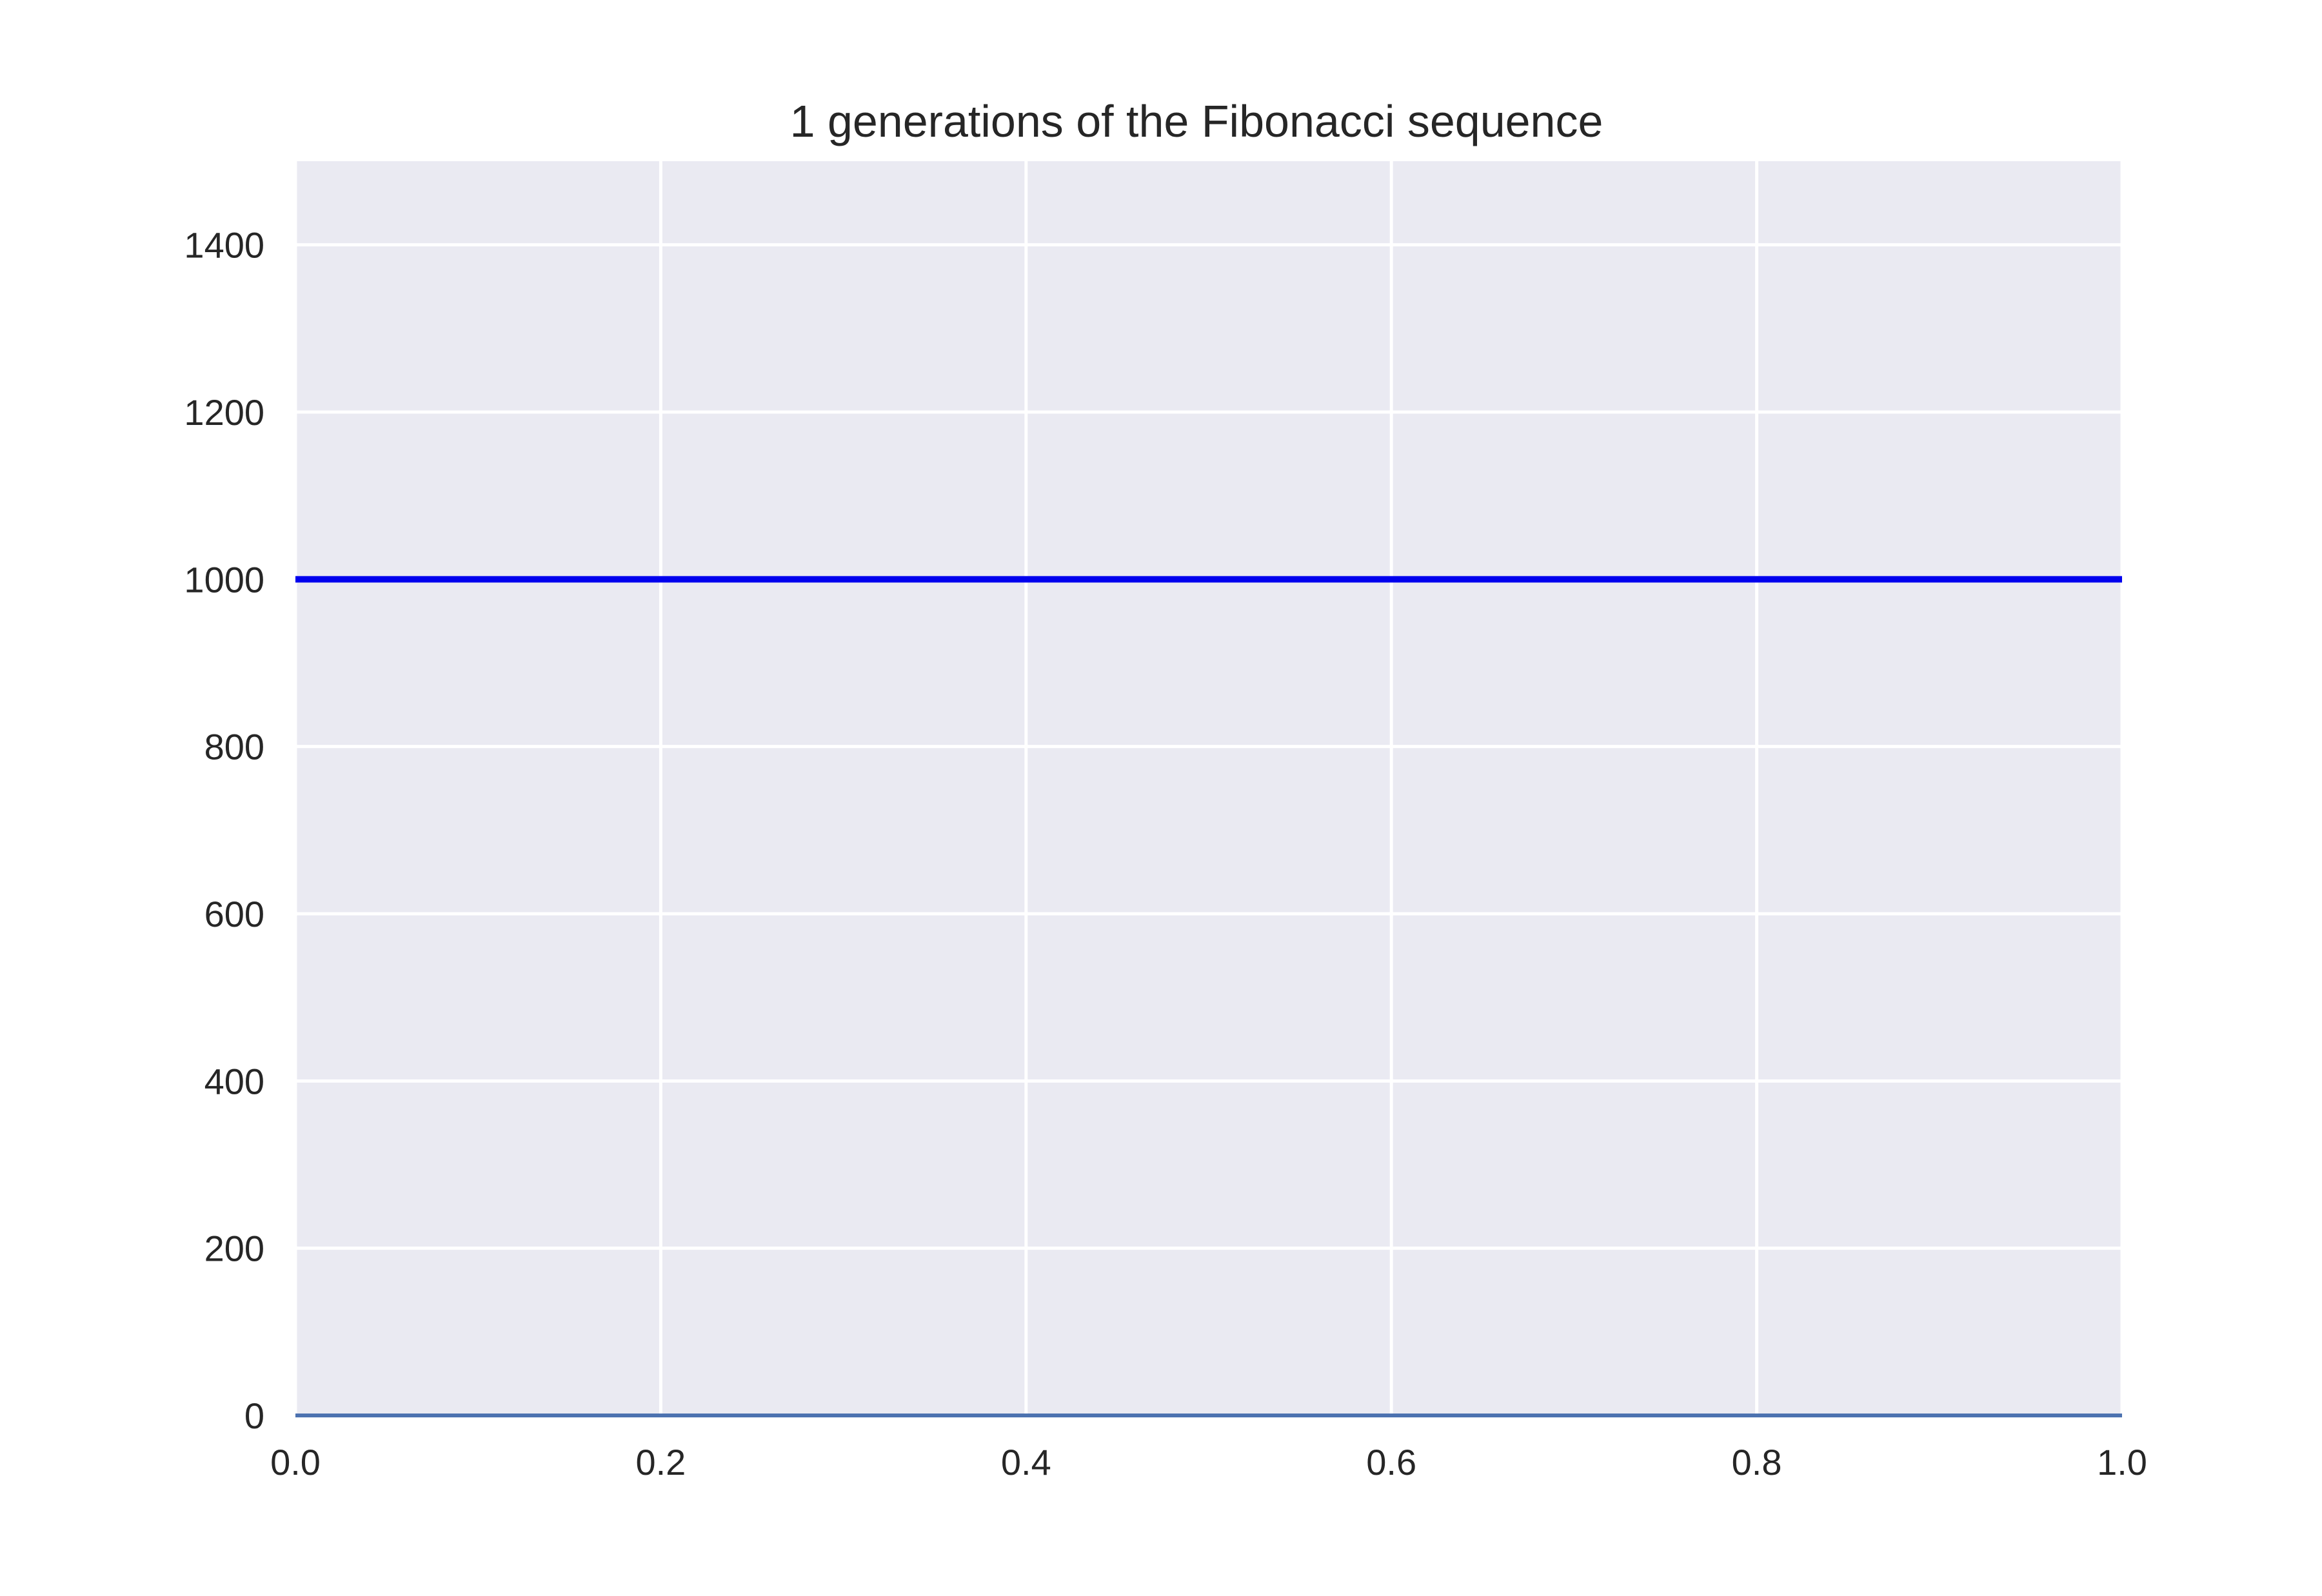 This screenshot has width=2322, height=1596. What do you see at coordinates (224, 579) in the screenshot?
I see `y-tick-label: 1000` at bounding box center [224, 579].